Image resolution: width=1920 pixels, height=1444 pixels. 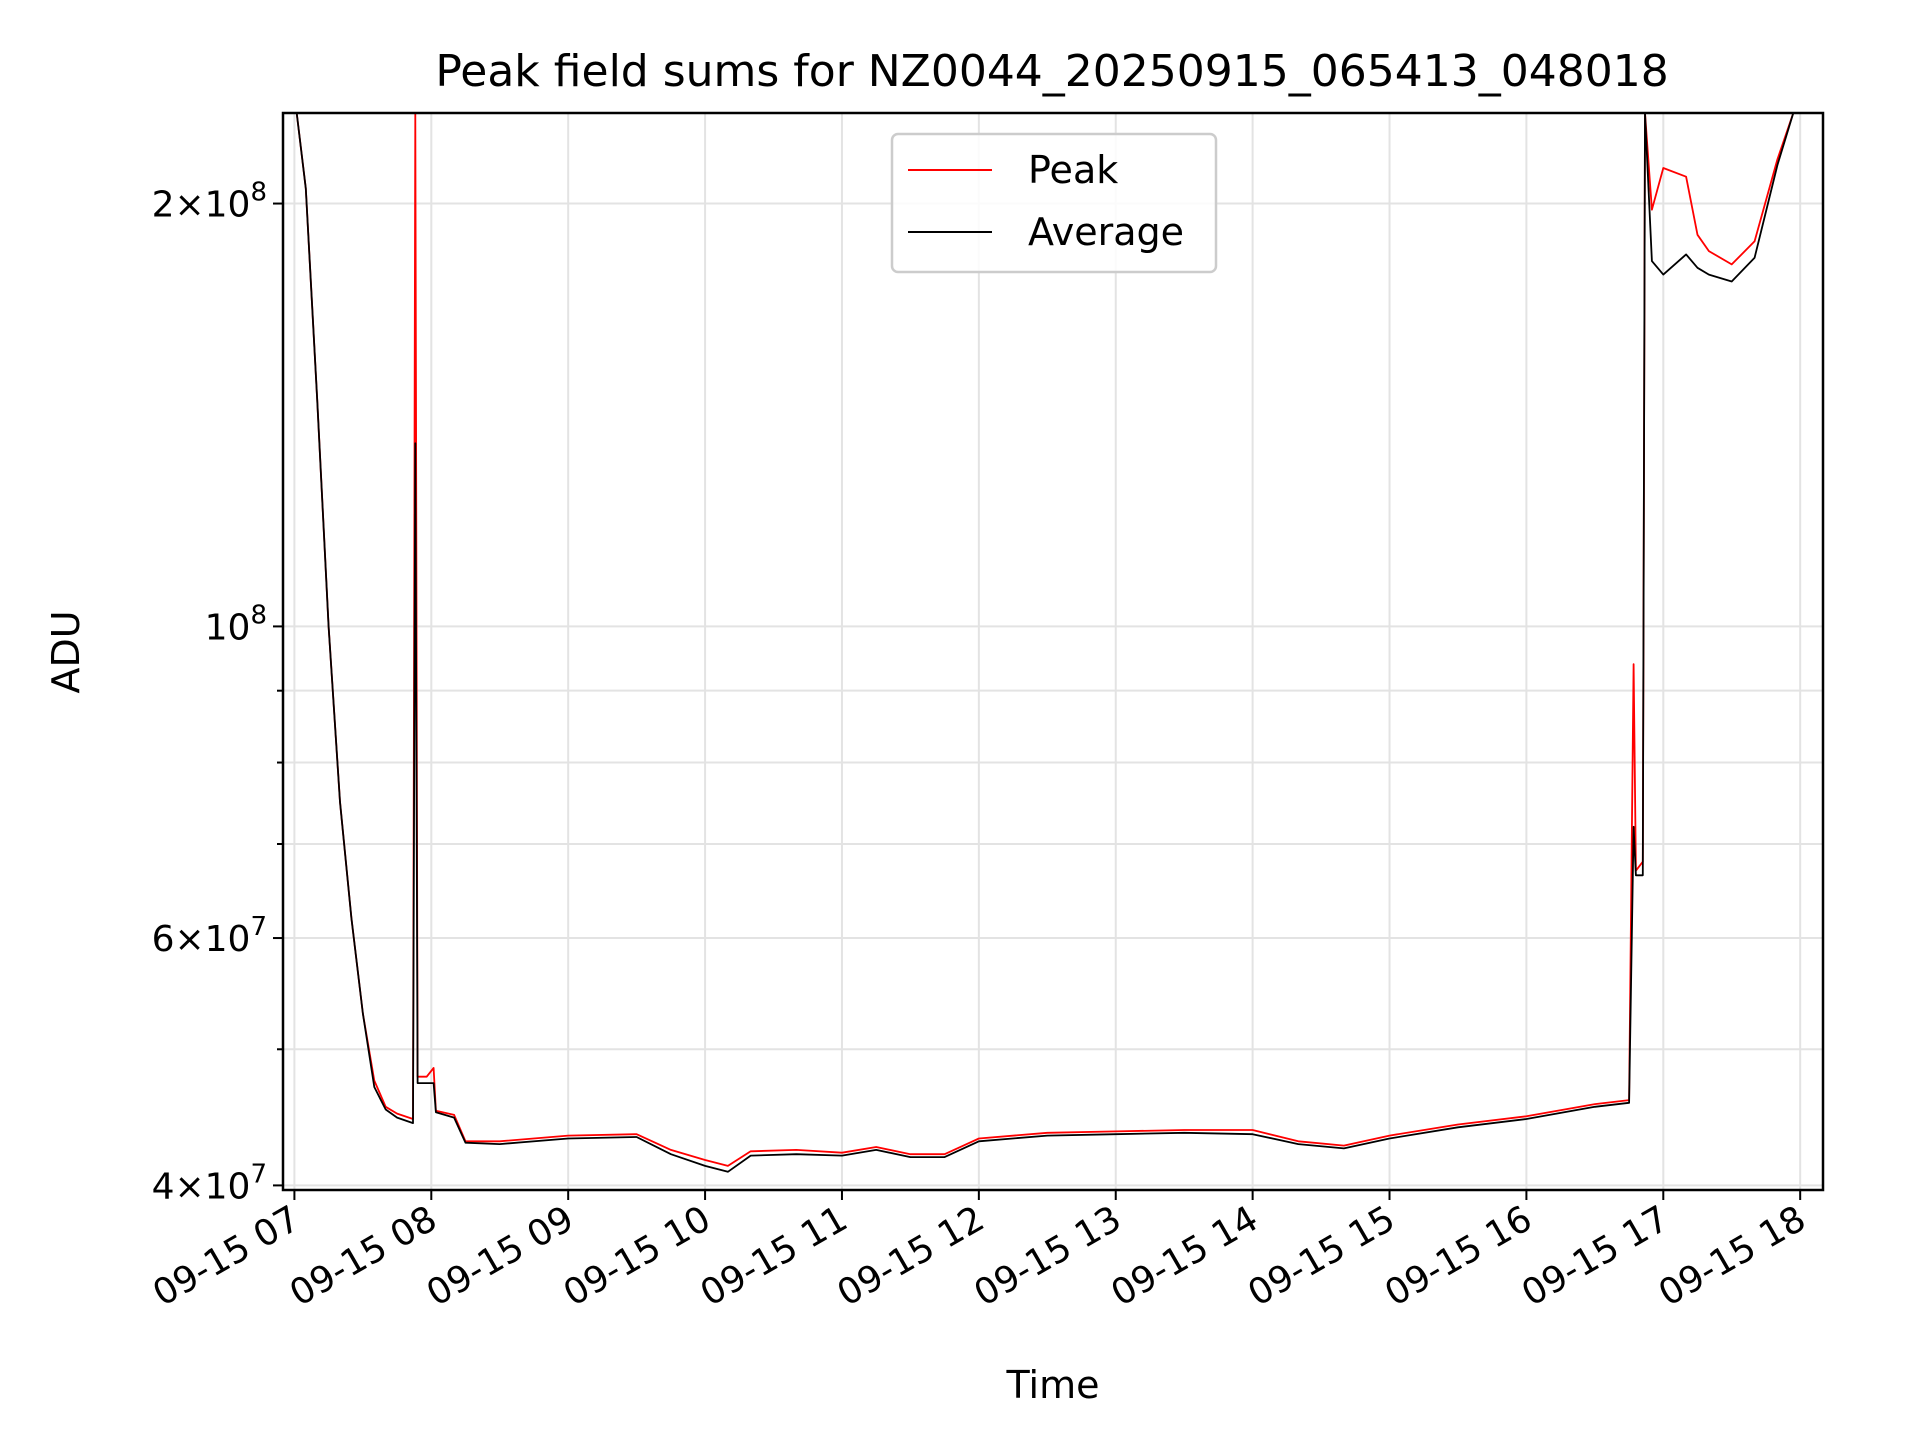 What do you see at coordinates (209, 202) in the screenshot?
I see `y-tick-label: 2×108` at bounding box center [209, 202].